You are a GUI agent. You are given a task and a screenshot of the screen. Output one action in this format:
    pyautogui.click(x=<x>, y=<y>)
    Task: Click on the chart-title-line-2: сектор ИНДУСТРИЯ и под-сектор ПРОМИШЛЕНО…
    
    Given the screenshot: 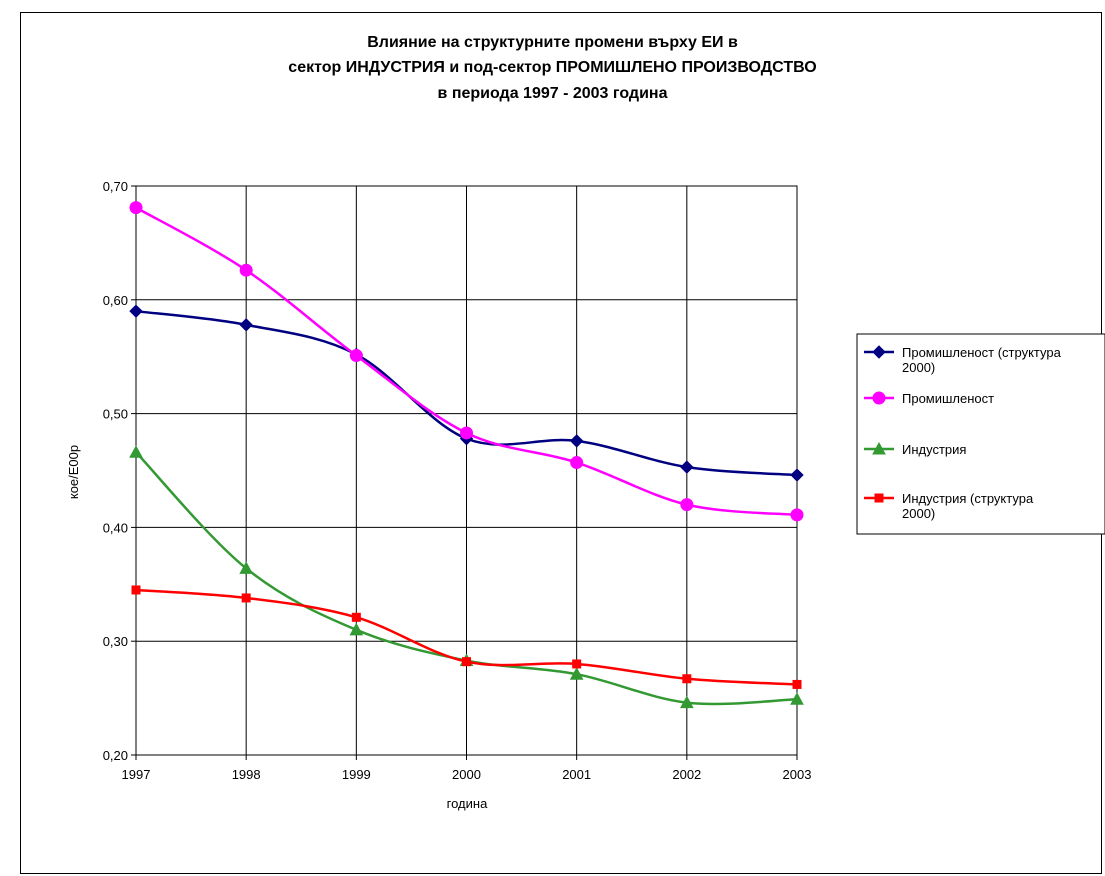 What is the action you would take?
    pyautogui.click(x=552, y=67)
    